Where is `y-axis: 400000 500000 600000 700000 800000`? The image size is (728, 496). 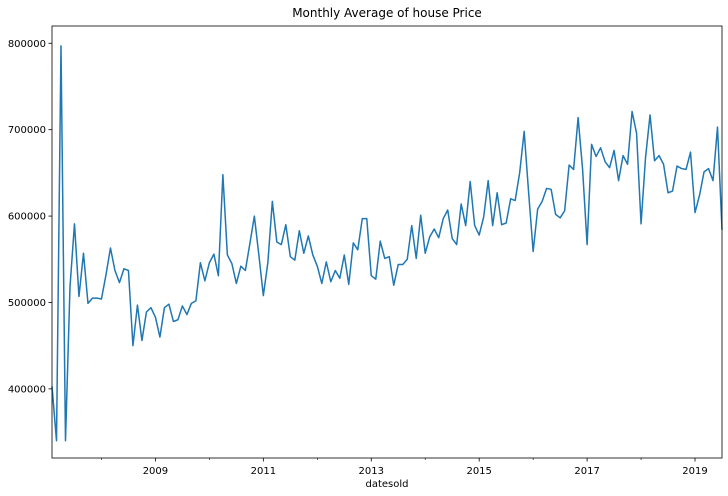
y-axis: 400000 500000 600000 700000 800000 is located at coordinates (30, 217).